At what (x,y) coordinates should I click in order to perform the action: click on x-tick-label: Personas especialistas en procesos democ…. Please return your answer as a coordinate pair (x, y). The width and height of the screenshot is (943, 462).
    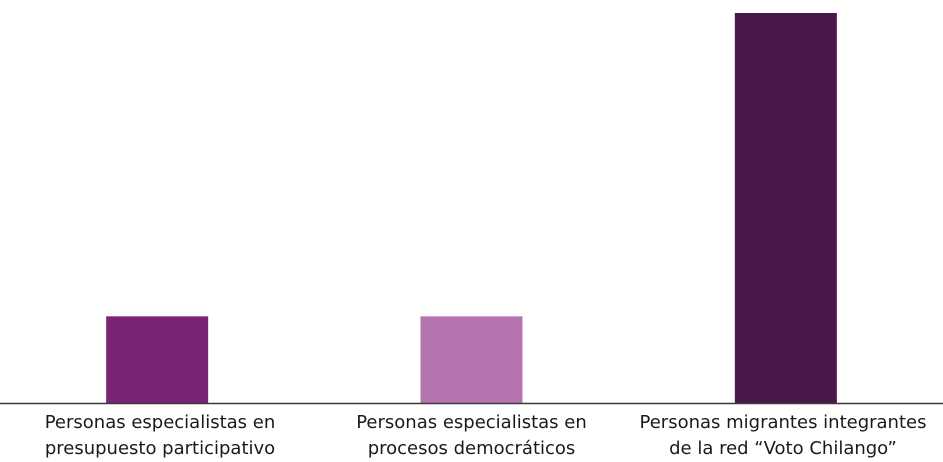
    Looking at the image, I should click on (471, 435).